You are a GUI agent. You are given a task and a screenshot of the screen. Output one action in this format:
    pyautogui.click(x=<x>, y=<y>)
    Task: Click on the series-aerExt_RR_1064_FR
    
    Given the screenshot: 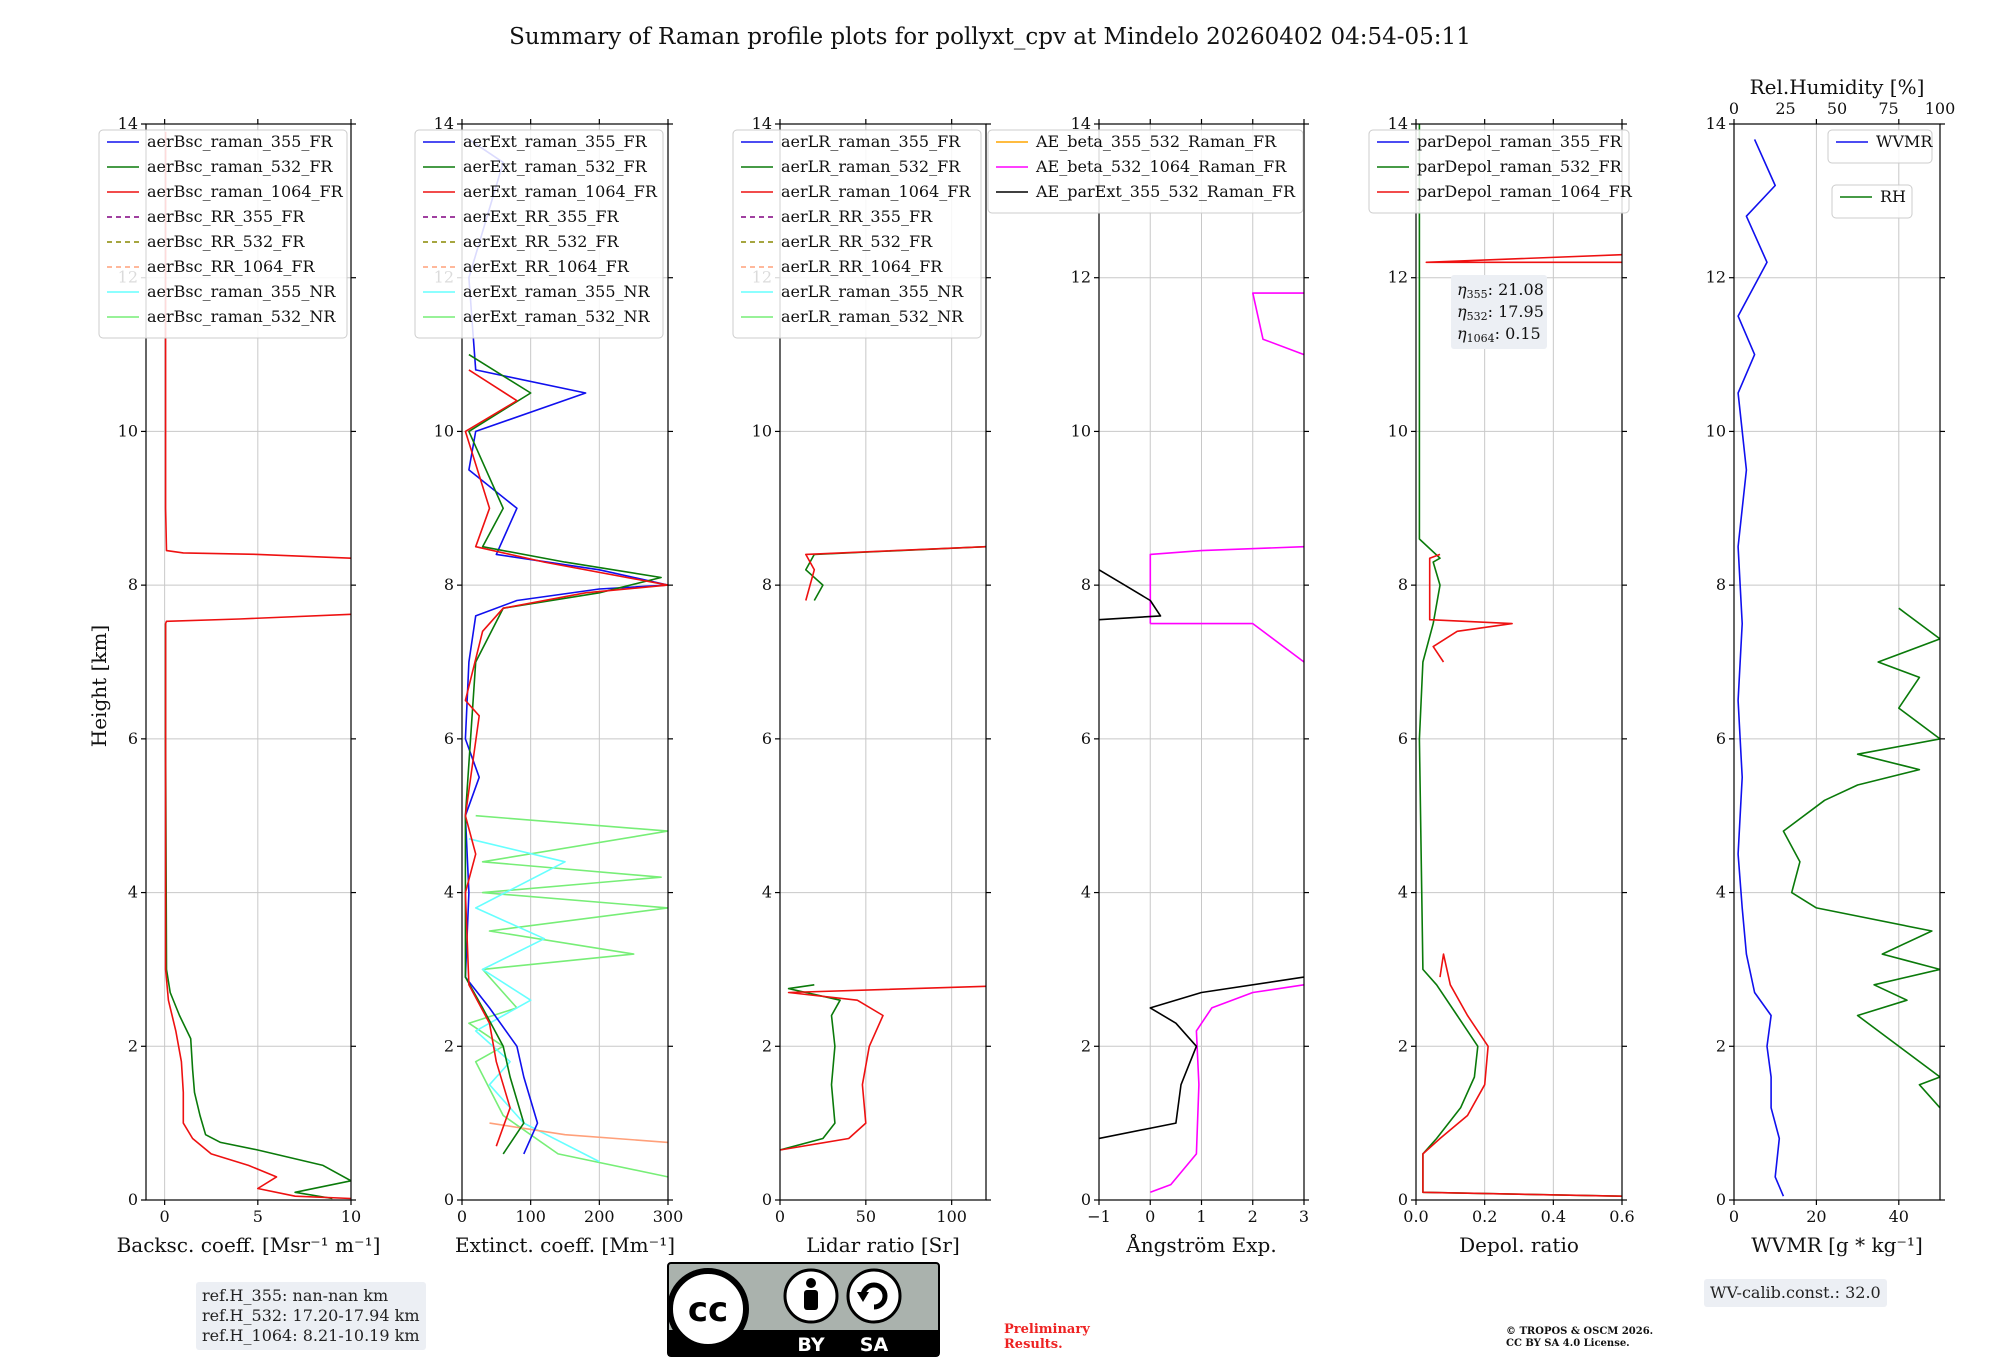 What is the action you would take?
    pyautogui.click(x=578, y=1133)
    